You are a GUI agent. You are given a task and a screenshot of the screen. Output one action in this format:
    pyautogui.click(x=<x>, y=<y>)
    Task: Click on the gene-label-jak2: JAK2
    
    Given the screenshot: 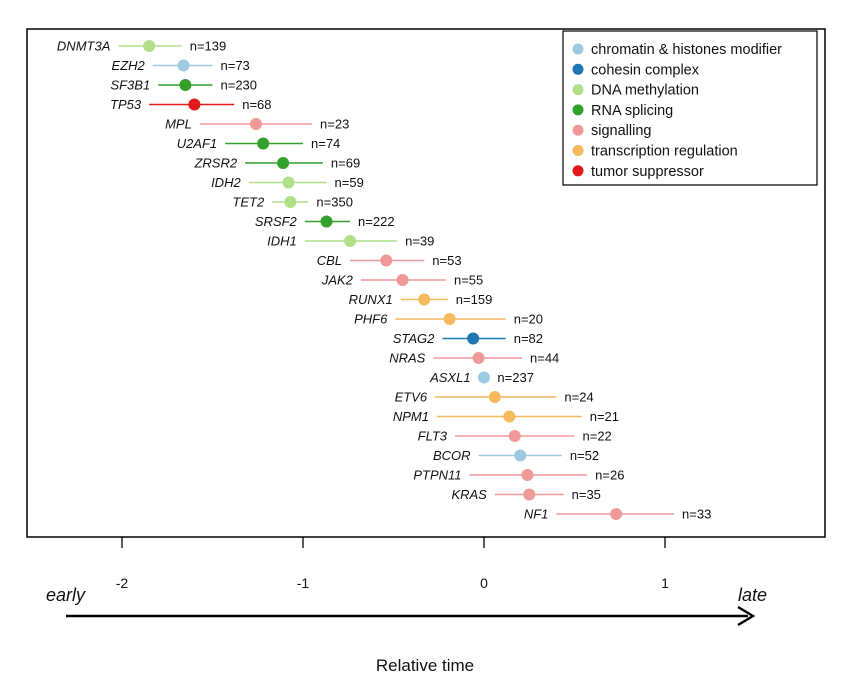 What is the action you would take?
    pyautogui.click(x=337, y=280)
    